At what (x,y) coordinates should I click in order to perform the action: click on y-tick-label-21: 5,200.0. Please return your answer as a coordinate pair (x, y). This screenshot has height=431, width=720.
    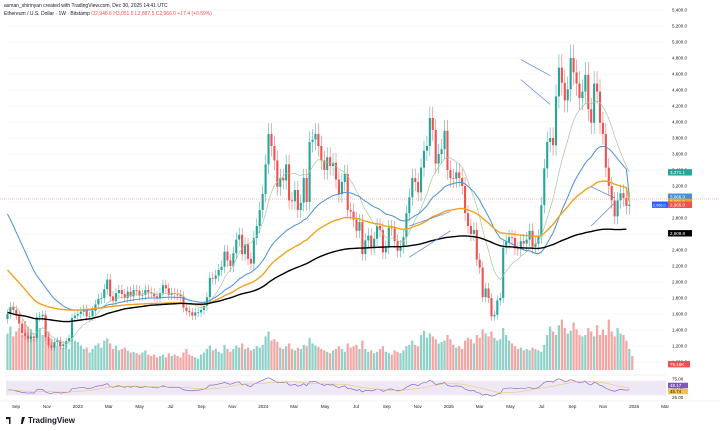
    Looking at the image, I should click on (680, 26).